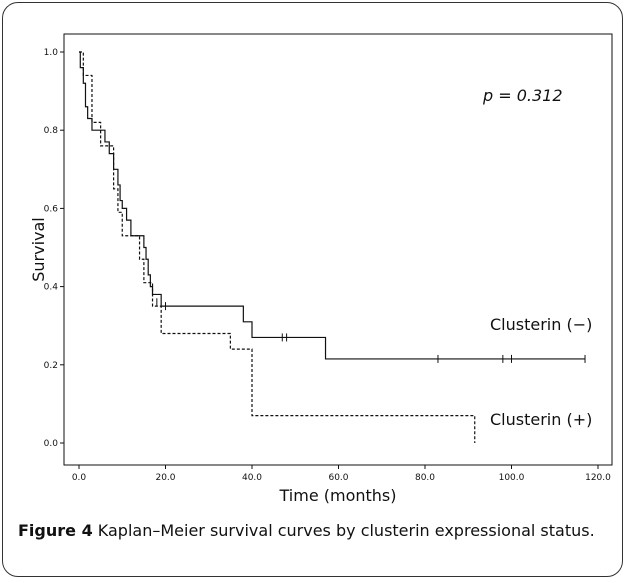 The image size is (629, 583). What do you see at coordinates (338, 478) in the screenshot?
I see `x-tick-label: 60.0` at bounding box center [338, 478].